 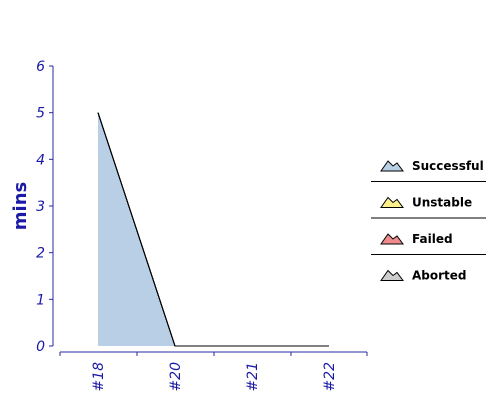 What do you see at coordinates (439, 276) in the screenshot?
I see `legend-label: Aborted` at bounding box center [439, 276].